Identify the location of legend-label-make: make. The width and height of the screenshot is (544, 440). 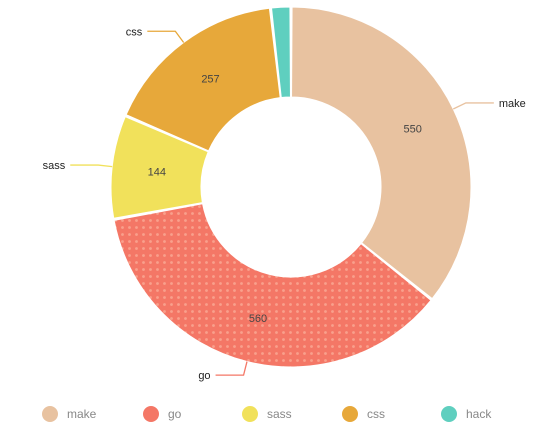
(82, 414).